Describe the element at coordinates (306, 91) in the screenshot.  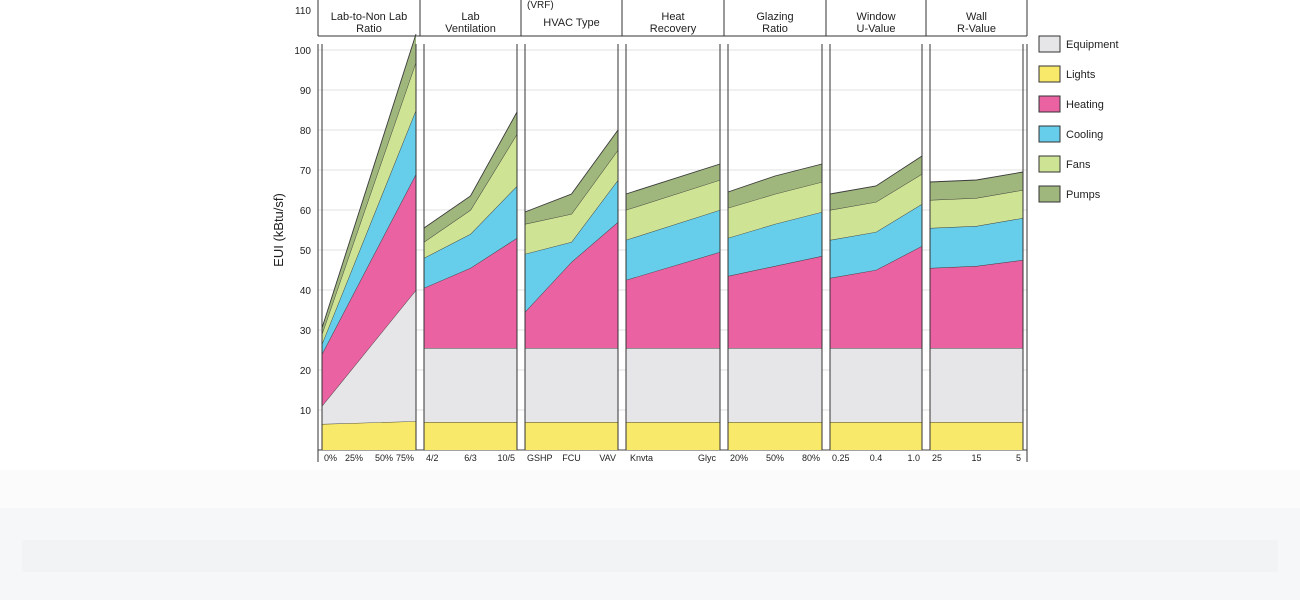
I see `y-tick-label-90: 90` at that location.